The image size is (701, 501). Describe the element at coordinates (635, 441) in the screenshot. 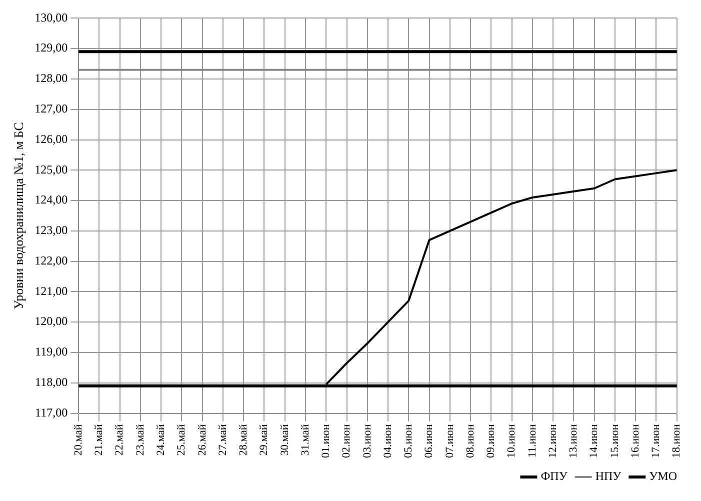

I see `x-tick-label: 16.июн` at that location.